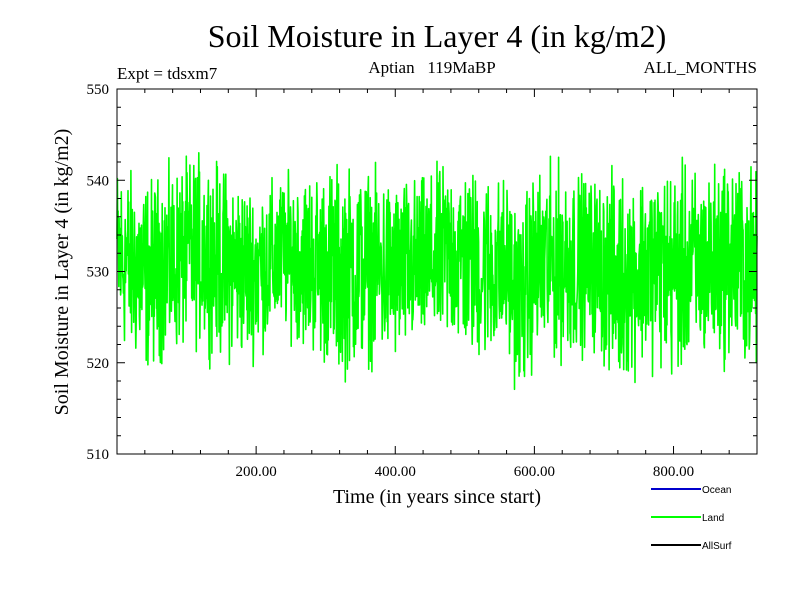 This screenshot has height=600, width=800. What do you see at coordinates (395, 472) in the screenshot?
I see `x-tick-label: 400.00` at bounding box center [395, 472].